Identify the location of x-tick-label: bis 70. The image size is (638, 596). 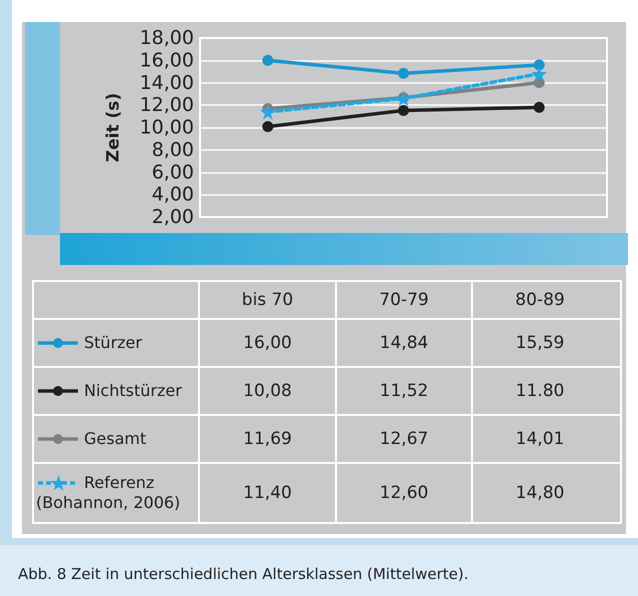
(267, 300).